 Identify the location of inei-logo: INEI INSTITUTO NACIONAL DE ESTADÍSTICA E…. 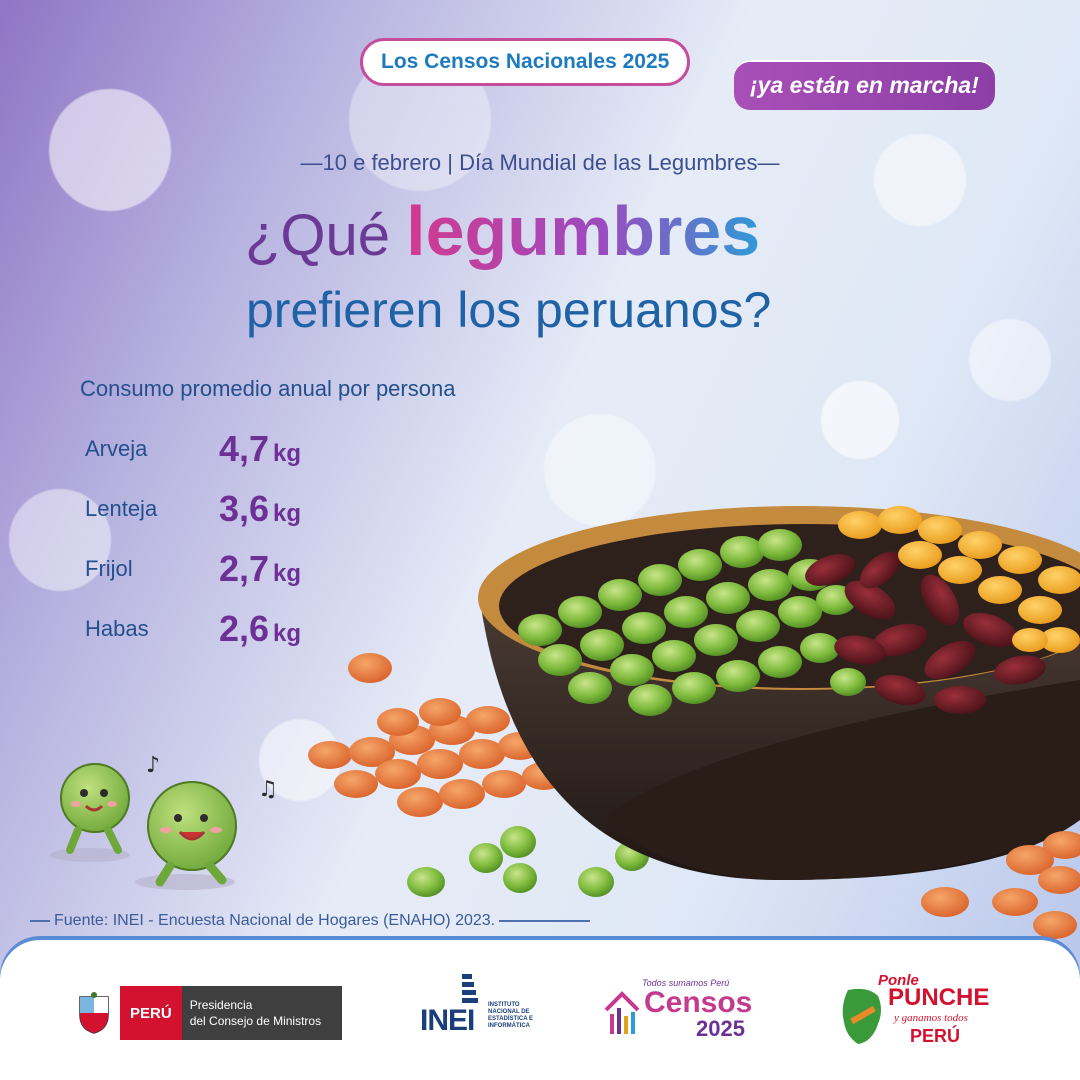
(478, 1005).